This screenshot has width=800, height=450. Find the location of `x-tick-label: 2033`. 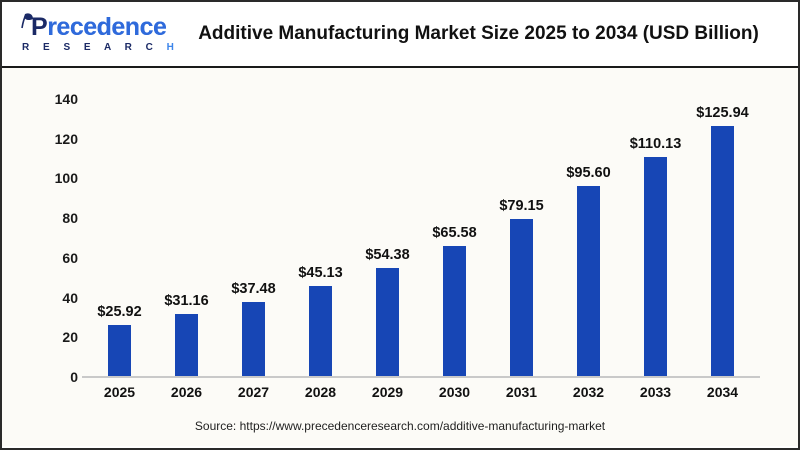

x-tick-label: 2033 is located at coordinates (655, 392).